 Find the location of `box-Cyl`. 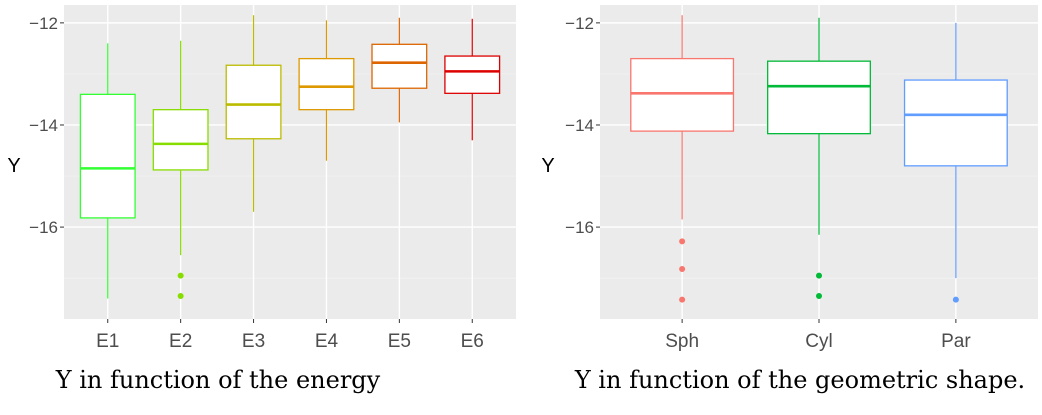

box-Cyl is located at coordinates (819, 158).